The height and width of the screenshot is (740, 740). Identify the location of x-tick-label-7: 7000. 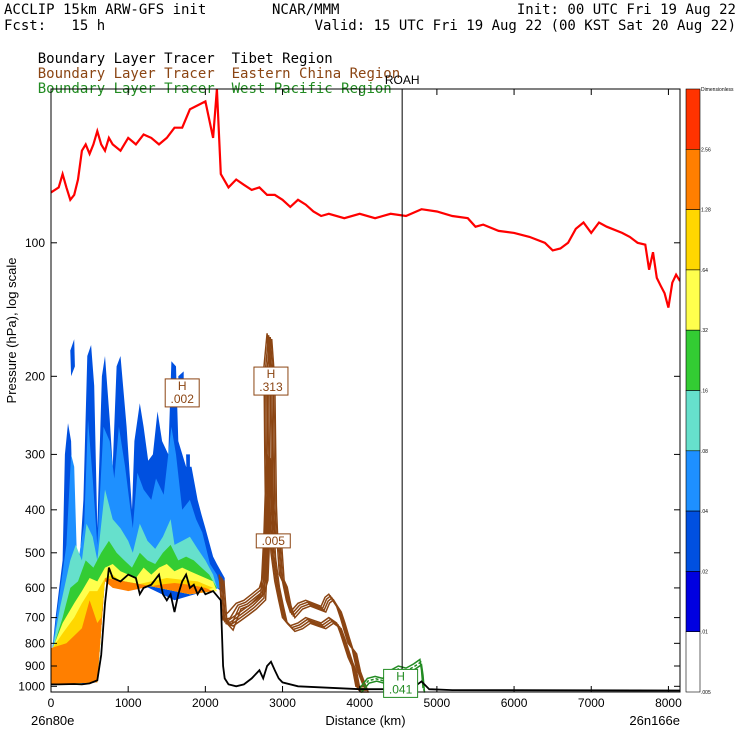
(591, 703).